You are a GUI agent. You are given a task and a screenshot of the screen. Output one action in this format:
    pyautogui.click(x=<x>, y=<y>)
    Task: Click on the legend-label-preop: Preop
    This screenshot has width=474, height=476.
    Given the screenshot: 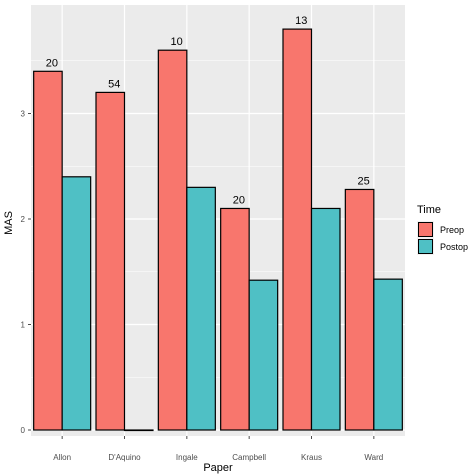 What is the action you would take?
    pyautogui.click(x=452, y=230)
    